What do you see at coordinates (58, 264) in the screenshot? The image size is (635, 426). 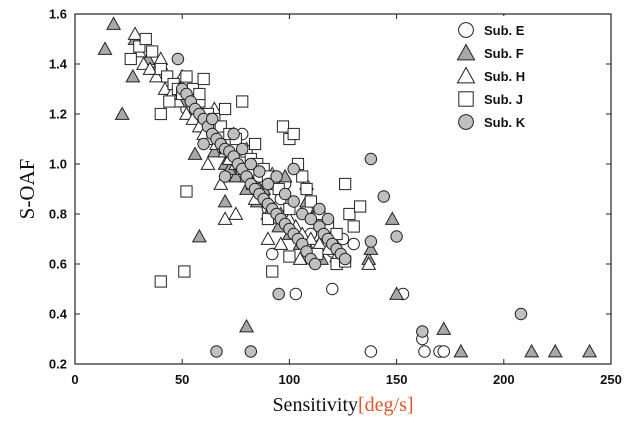 I see `y-tick-label: 0.6` at bounding box center [58, 264].